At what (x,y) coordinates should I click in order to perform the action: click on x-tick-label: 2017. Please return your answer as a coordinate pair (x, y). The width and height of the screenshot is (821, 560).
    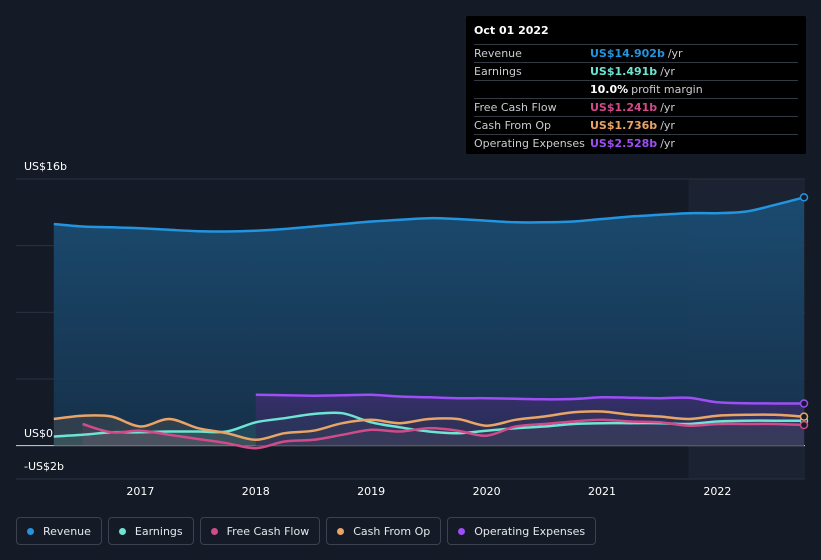
    Looking at the image, I should click on (140, 491).